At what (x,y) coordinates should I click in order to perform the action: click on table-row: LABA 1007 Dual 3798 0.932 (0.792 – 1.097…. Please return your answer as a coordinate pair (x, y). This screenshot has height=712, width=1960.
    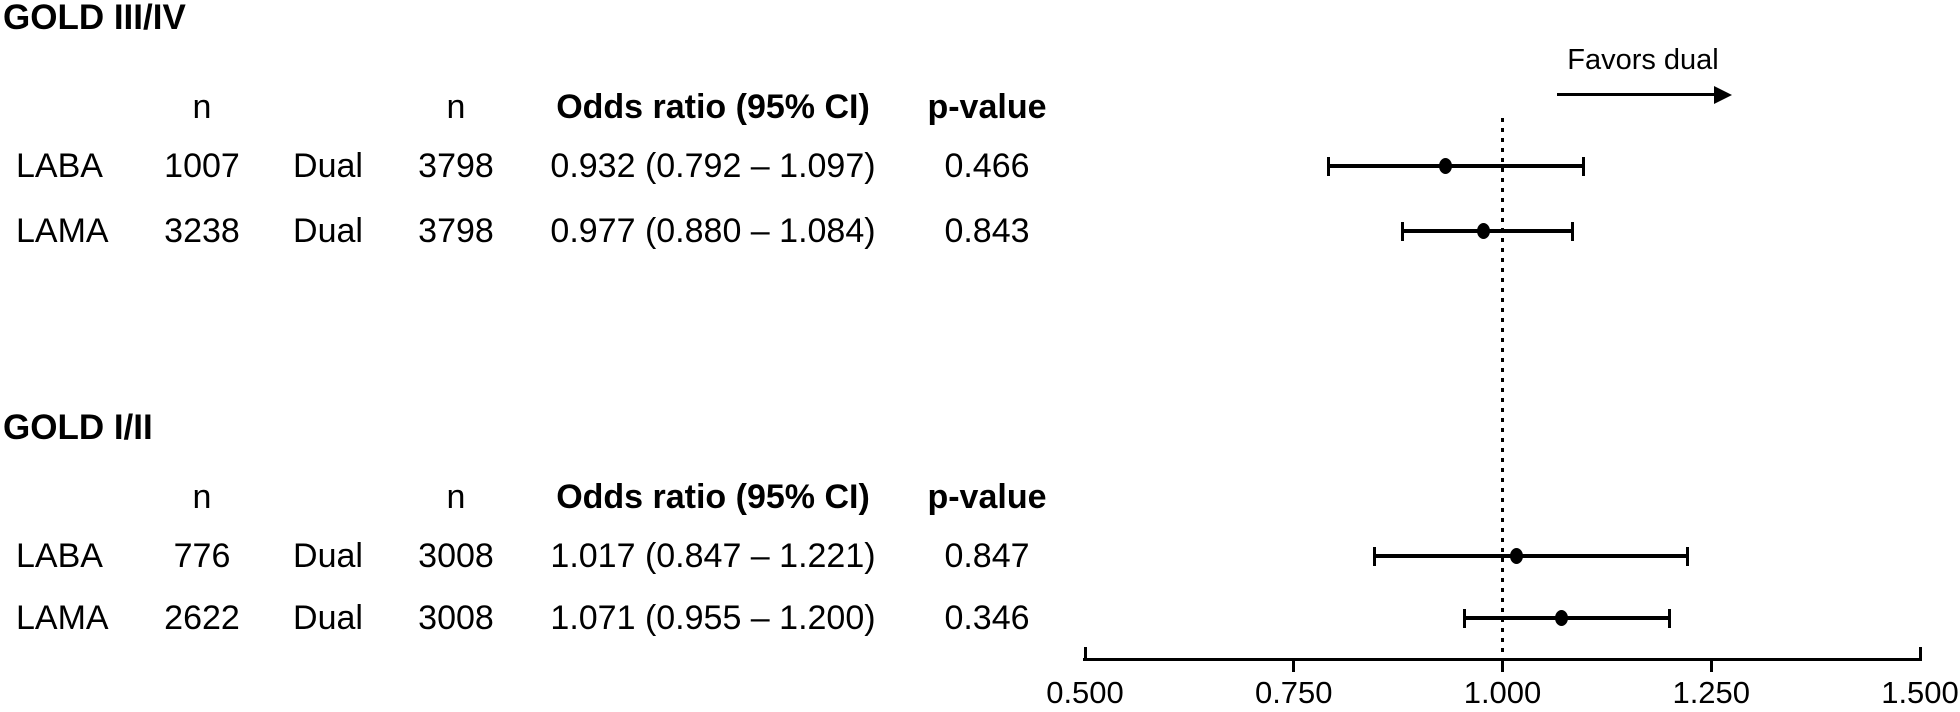
    Looking at the image, I should click on (545, 166).